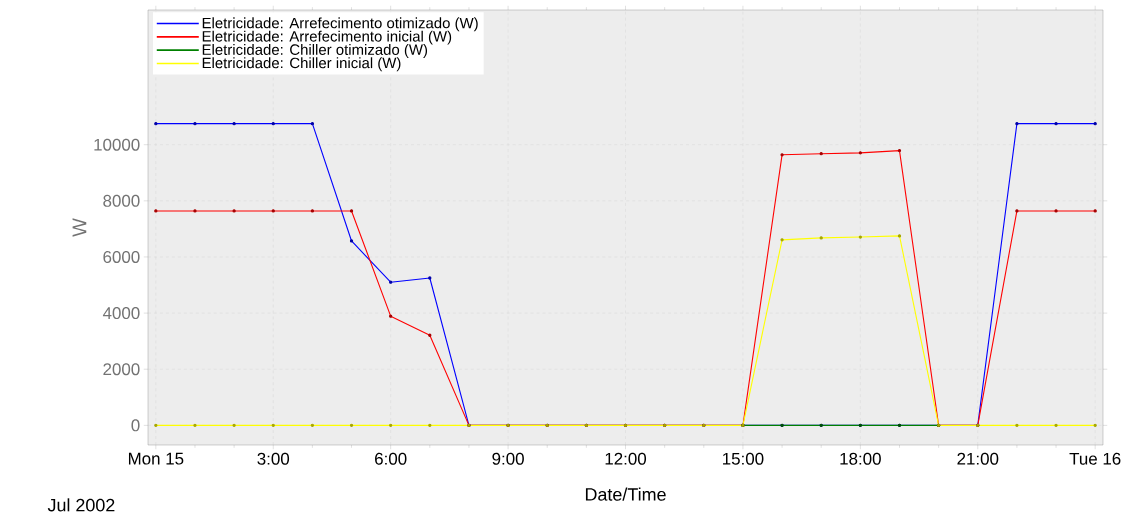 The image size is (1145, 517). I want to click on x-tick-label: Tue 16, so click(1095, 458).